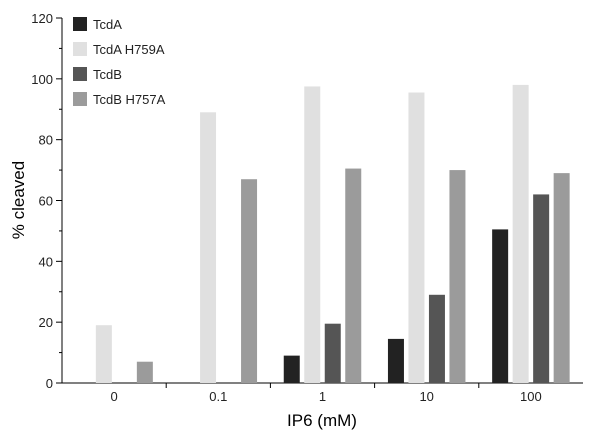 This screenshot has height=436, width=603. Describe the element at coordinates (119, 62) in the screenshot. I see `legend: TcdA TcdA H759A TcdB TcdB H757A` at that location.